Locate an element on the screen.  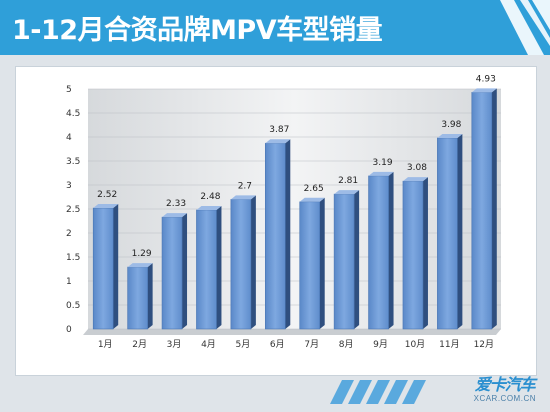
data-label: 2.7 is located at coordinates (245, 186).